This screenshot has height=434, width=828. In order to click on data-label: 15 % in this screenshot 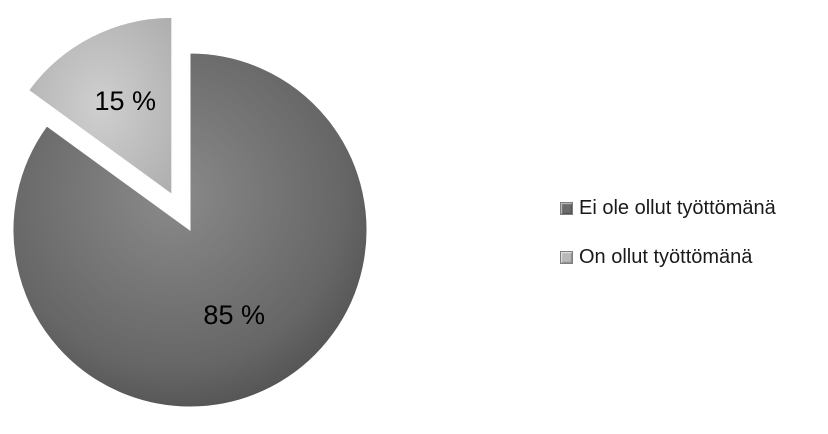, I will do `click(125, 101)`.